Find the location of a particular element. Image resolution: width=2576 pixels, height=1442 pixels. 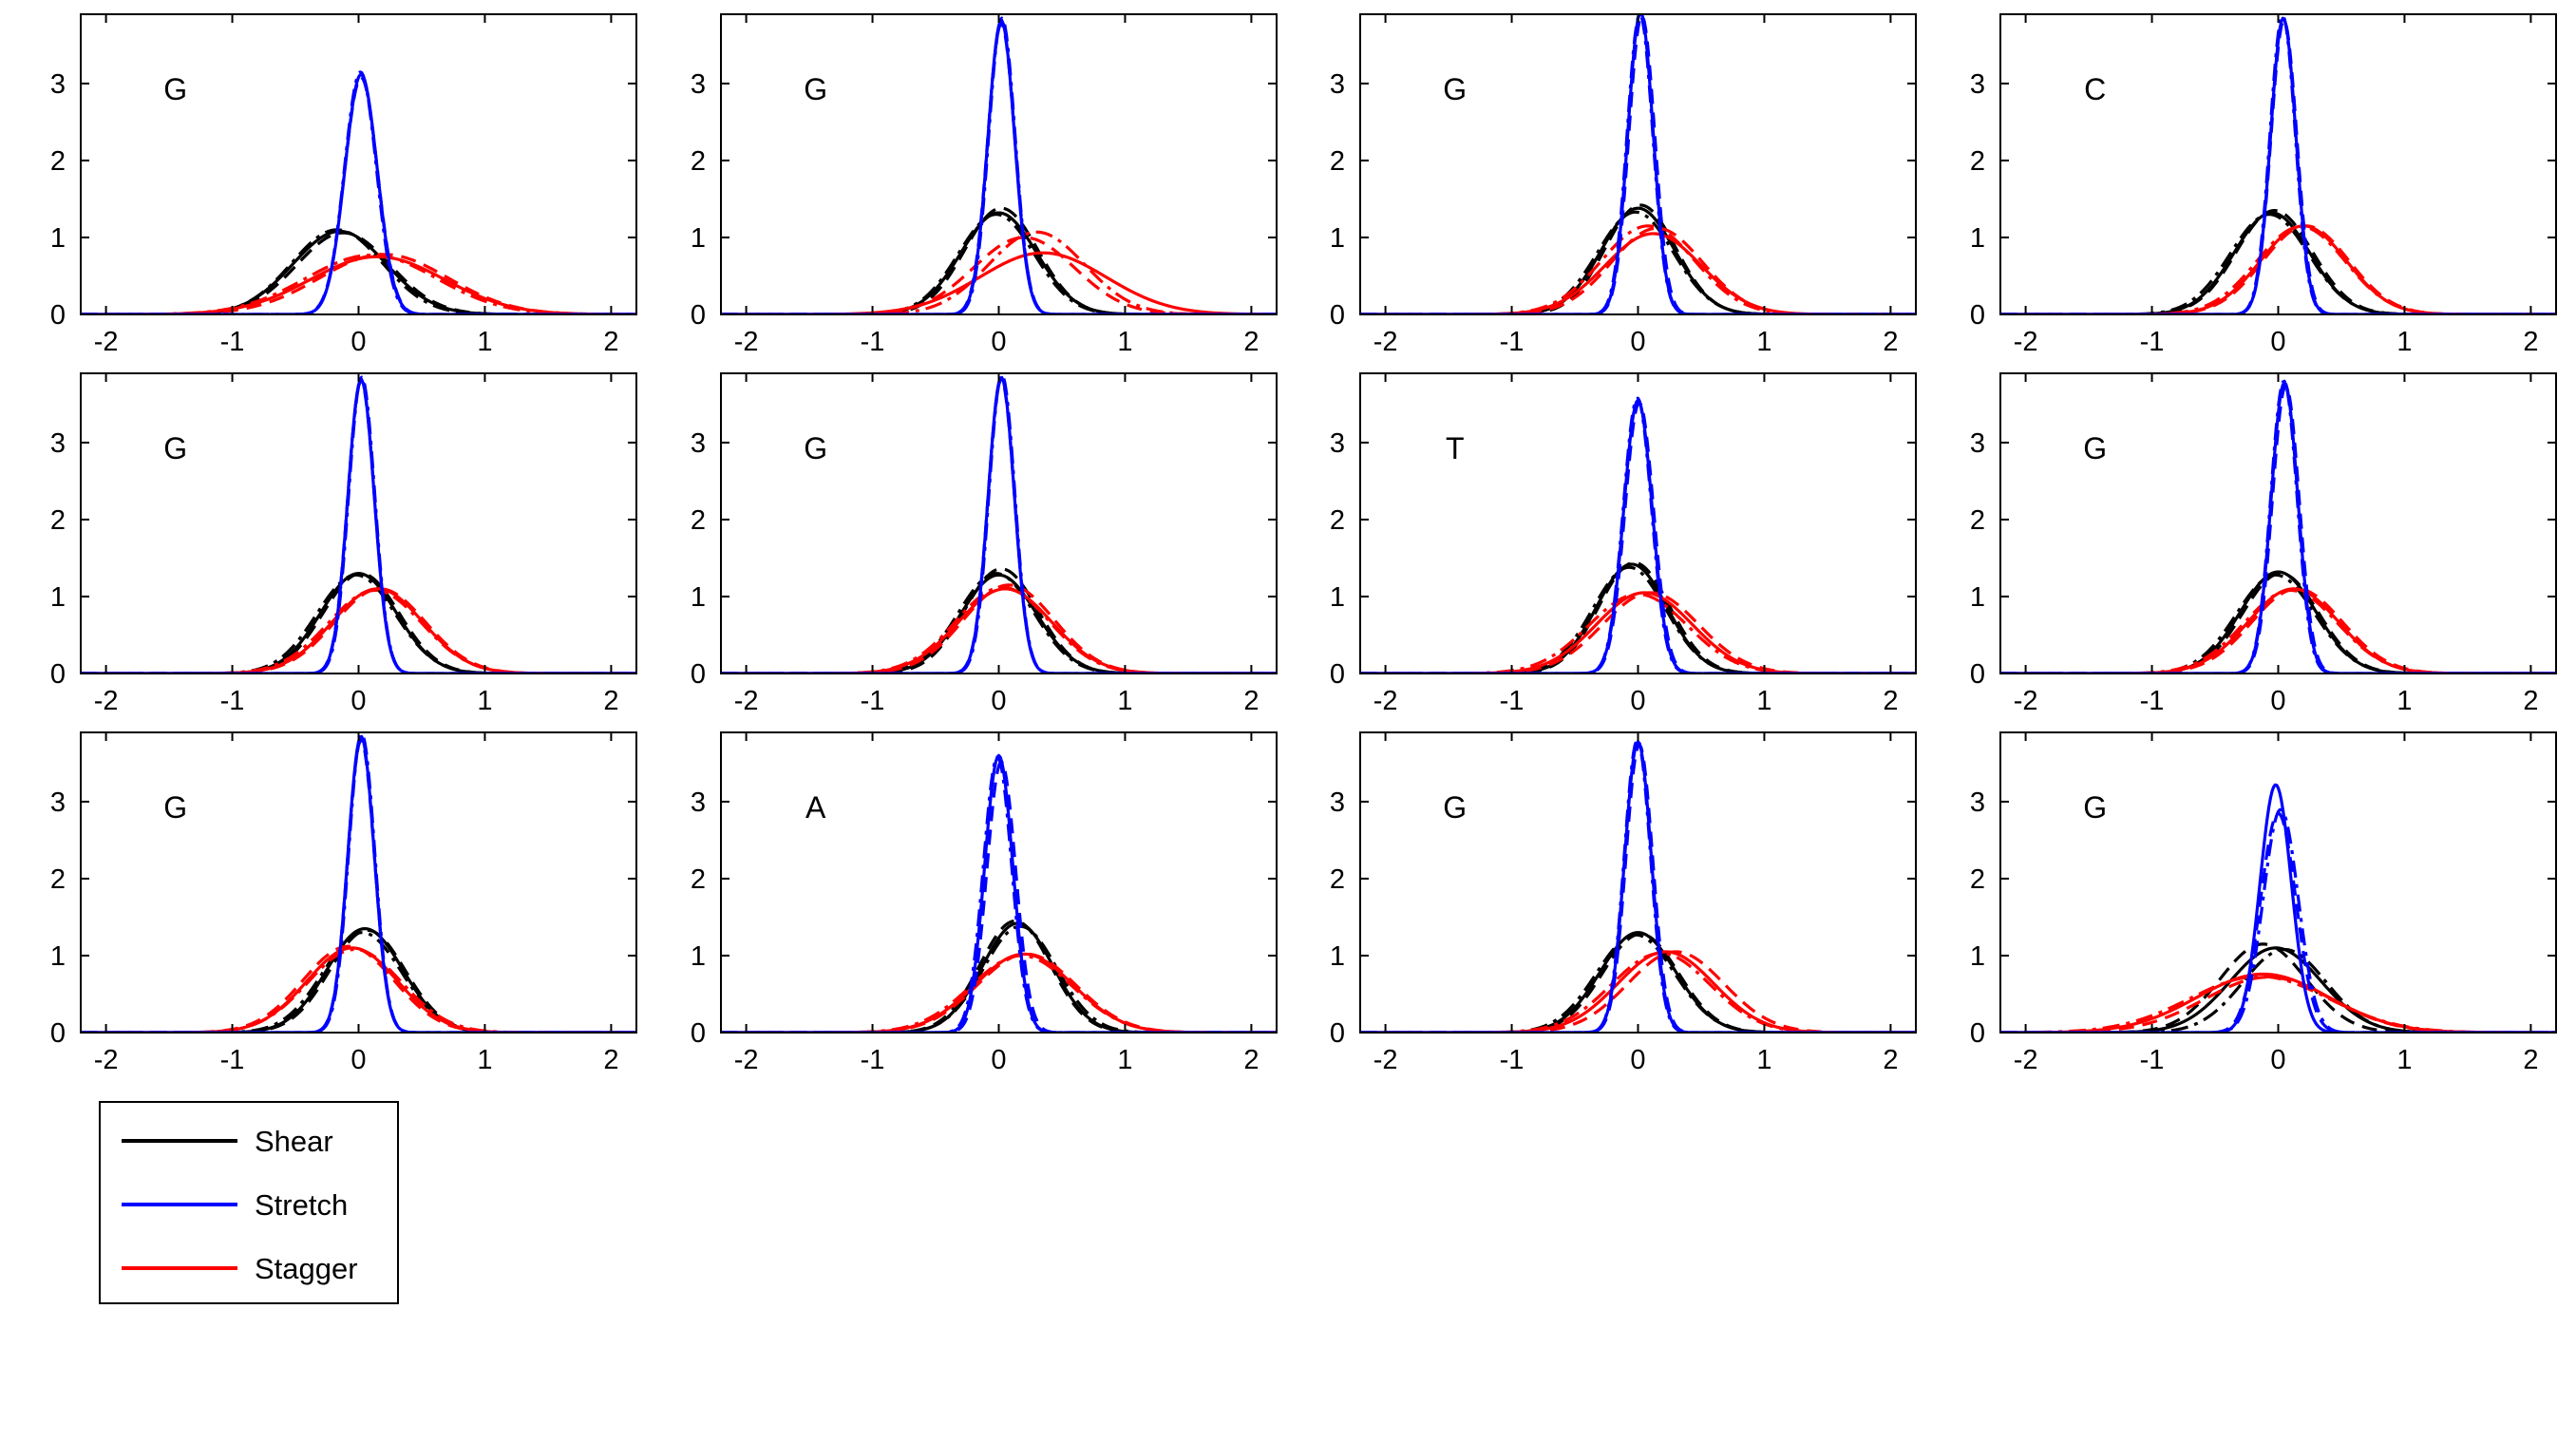

subplot-4: -2 -1 0 1 2 0 1 2 3 C is located at coordinates (2263, 185).